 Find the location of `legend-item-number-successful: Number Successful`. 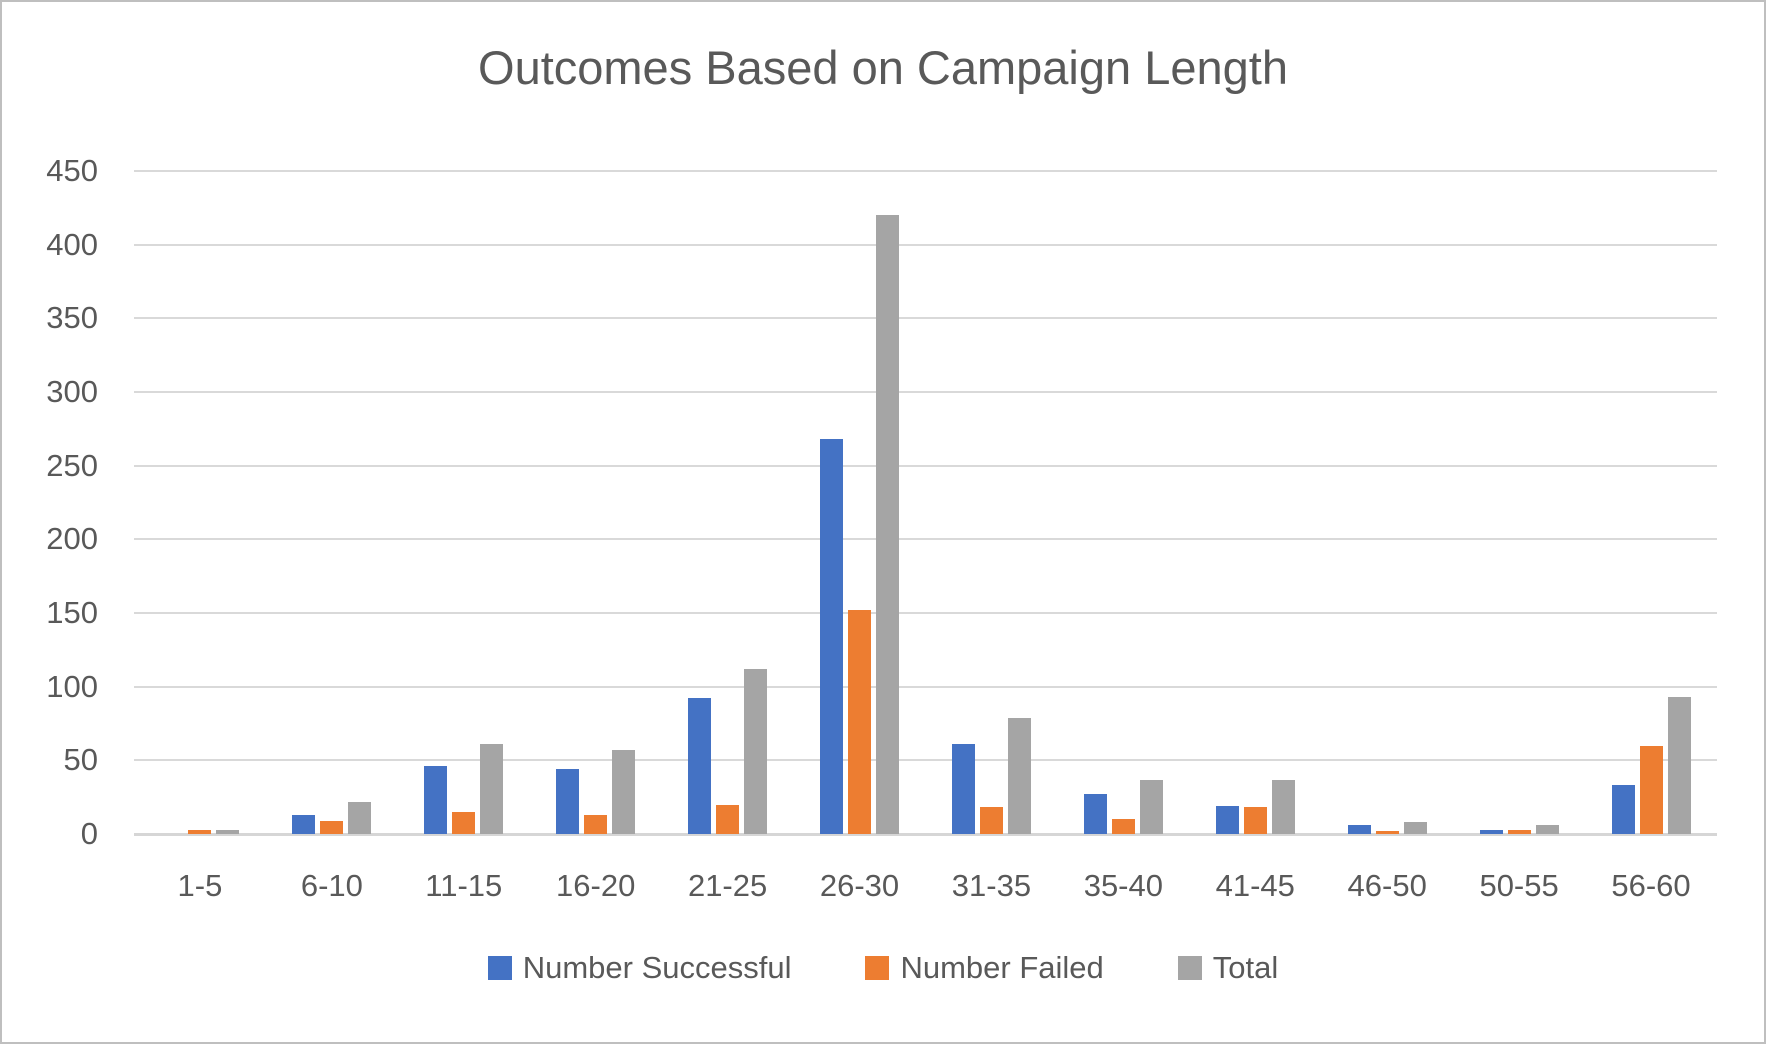

legend-item-number-successful: Number Successful is located at coordinates (639, 968).